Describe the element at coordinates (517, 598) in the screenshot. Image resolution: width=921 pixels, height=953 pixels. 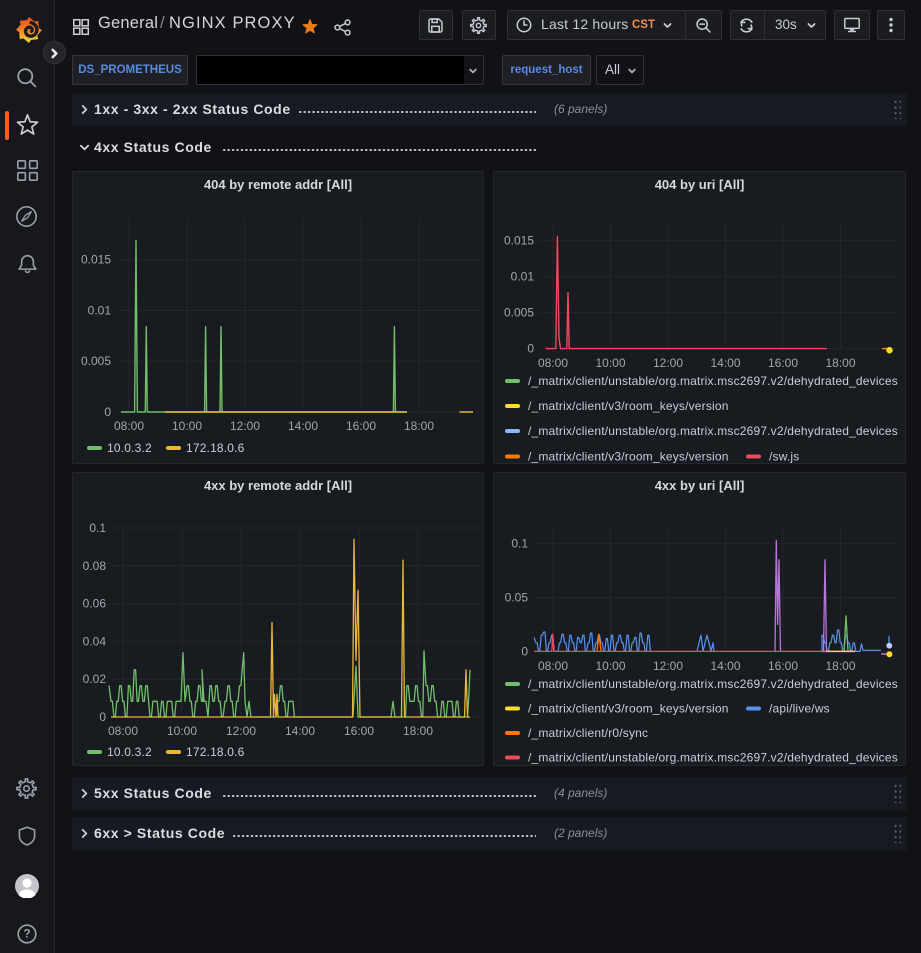
I see `svg-text: 0.05` at that location.